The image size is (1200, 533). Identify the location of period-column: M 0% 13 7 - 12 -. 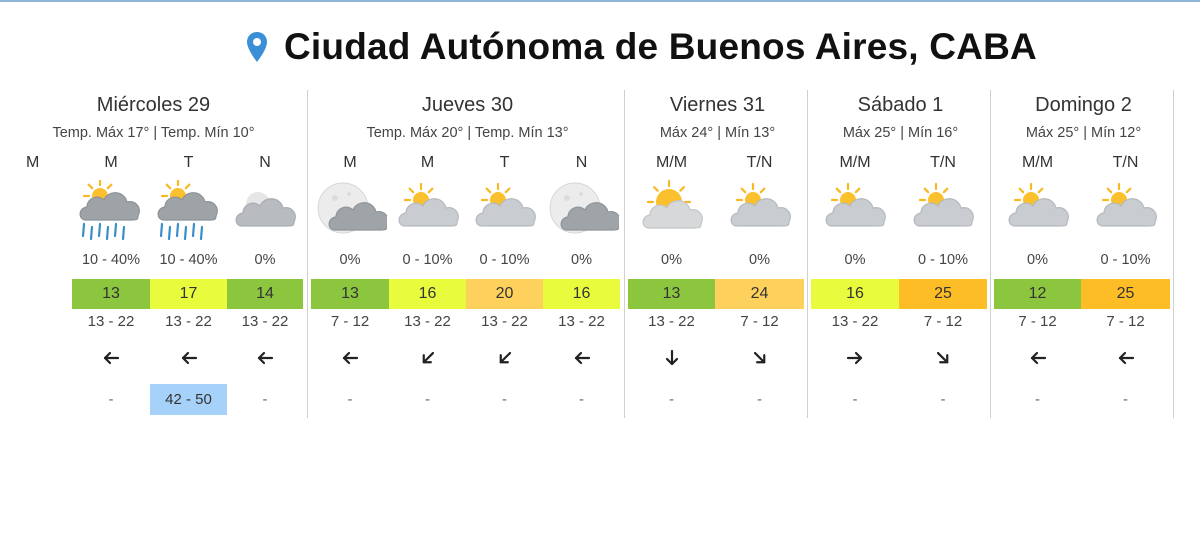
(350, 254).